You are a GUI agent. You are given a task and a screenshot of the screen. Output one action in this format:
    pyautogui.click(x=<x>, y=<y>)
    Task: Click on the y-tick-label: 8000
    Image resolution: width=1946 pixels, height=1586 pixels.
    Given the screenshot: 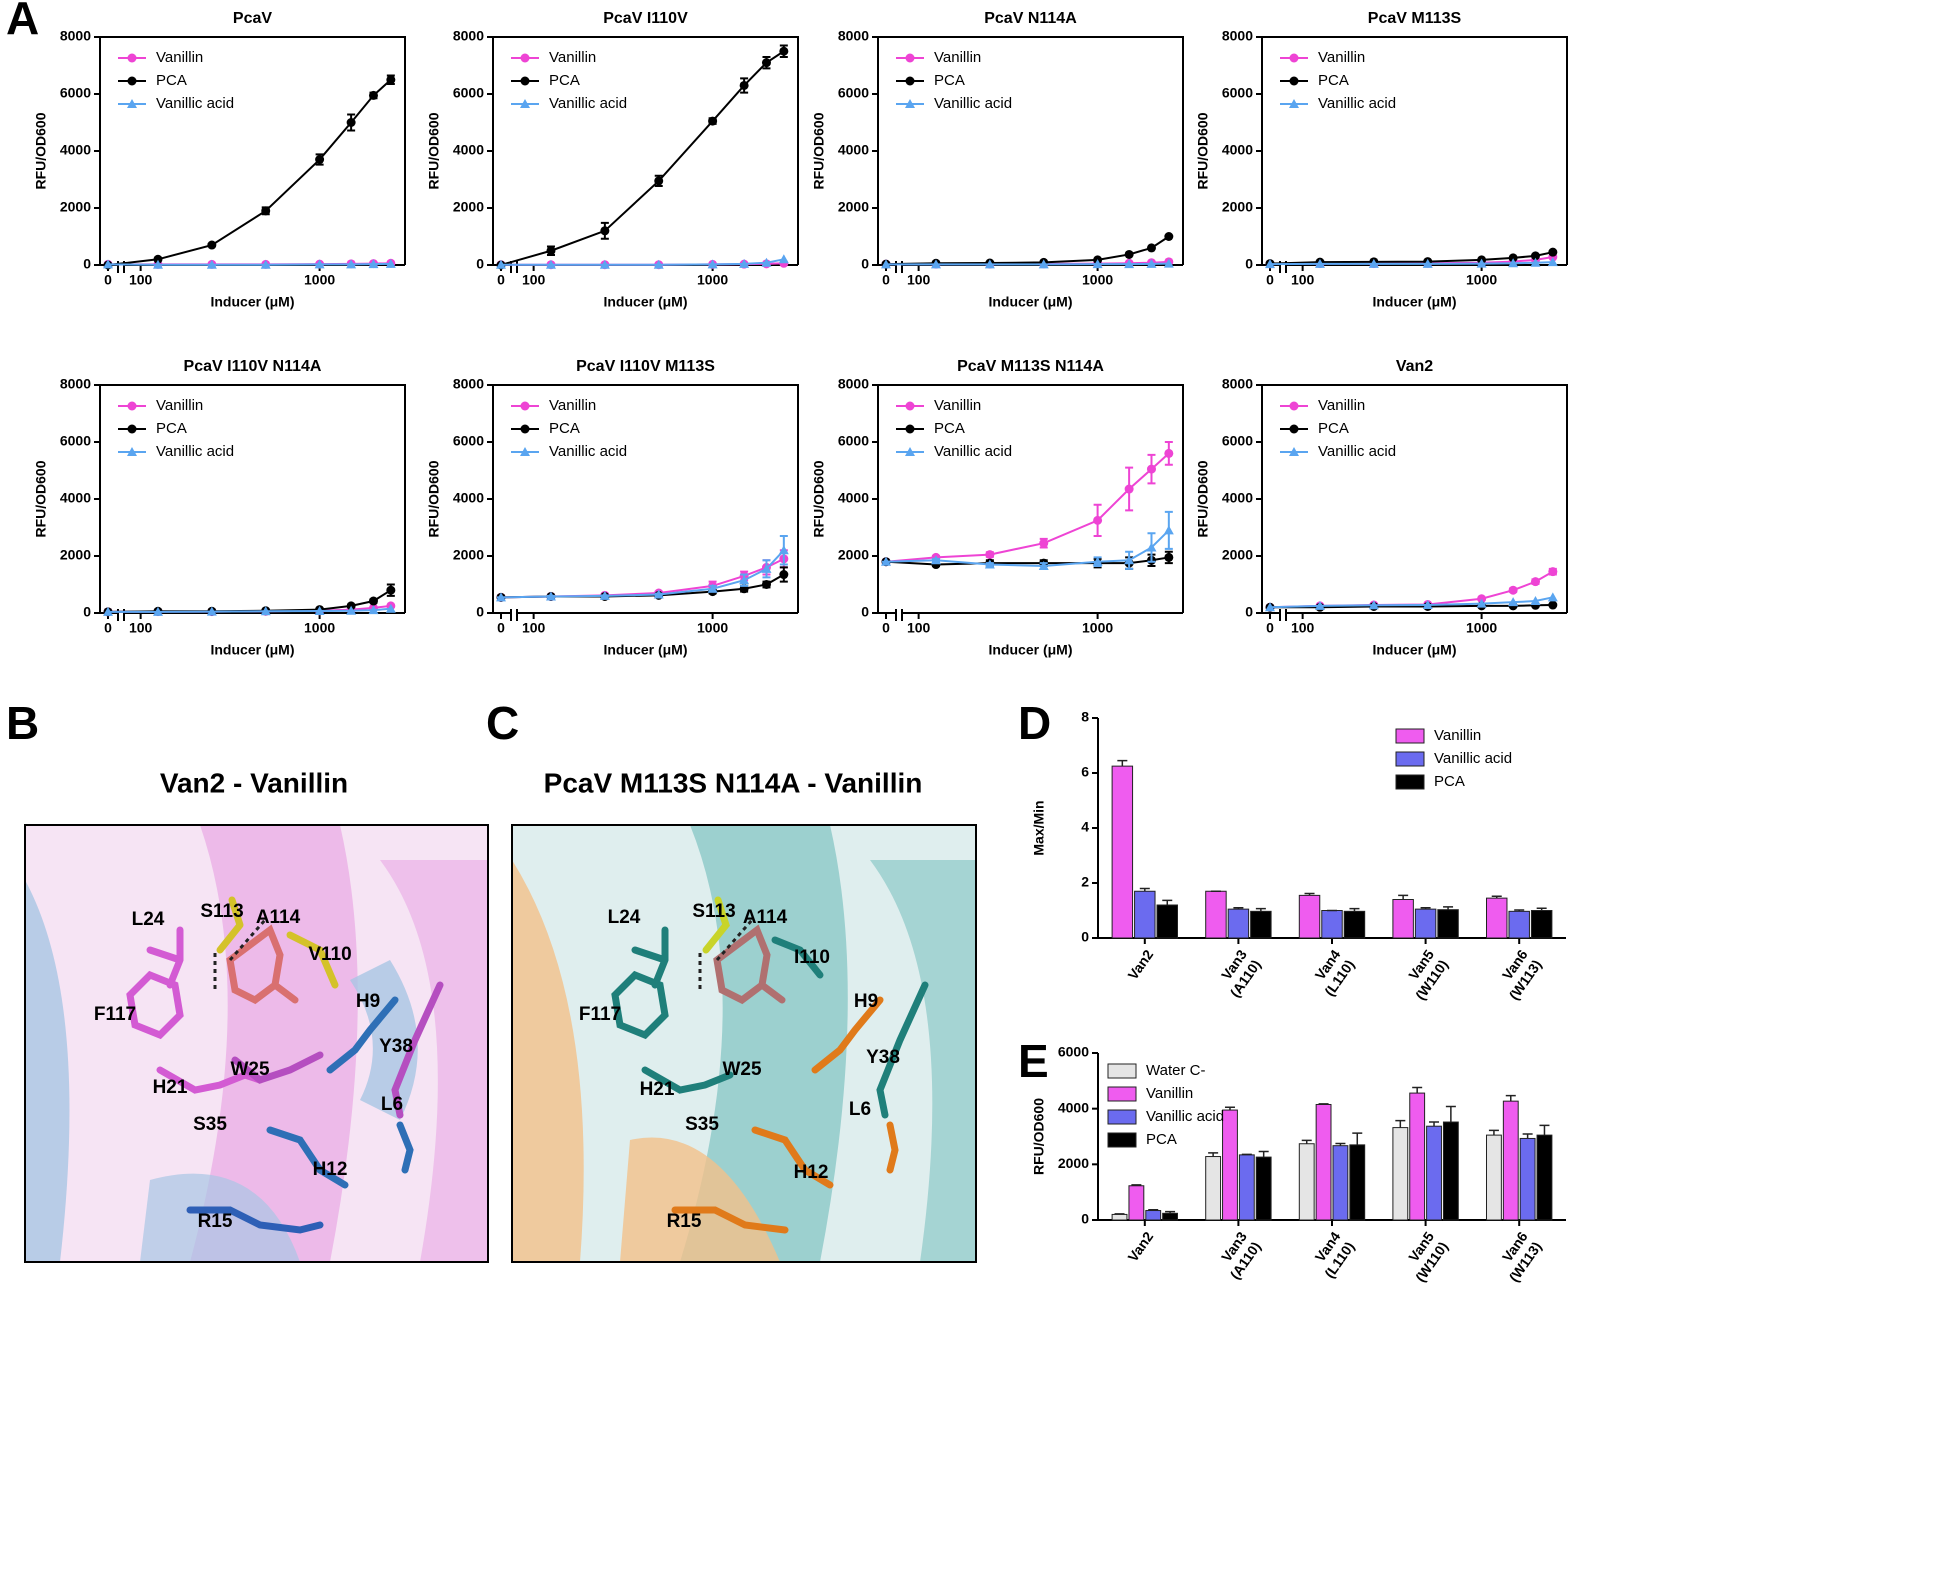 What is the action you would take?
    pyautogui.click(x=853, y=36)
    